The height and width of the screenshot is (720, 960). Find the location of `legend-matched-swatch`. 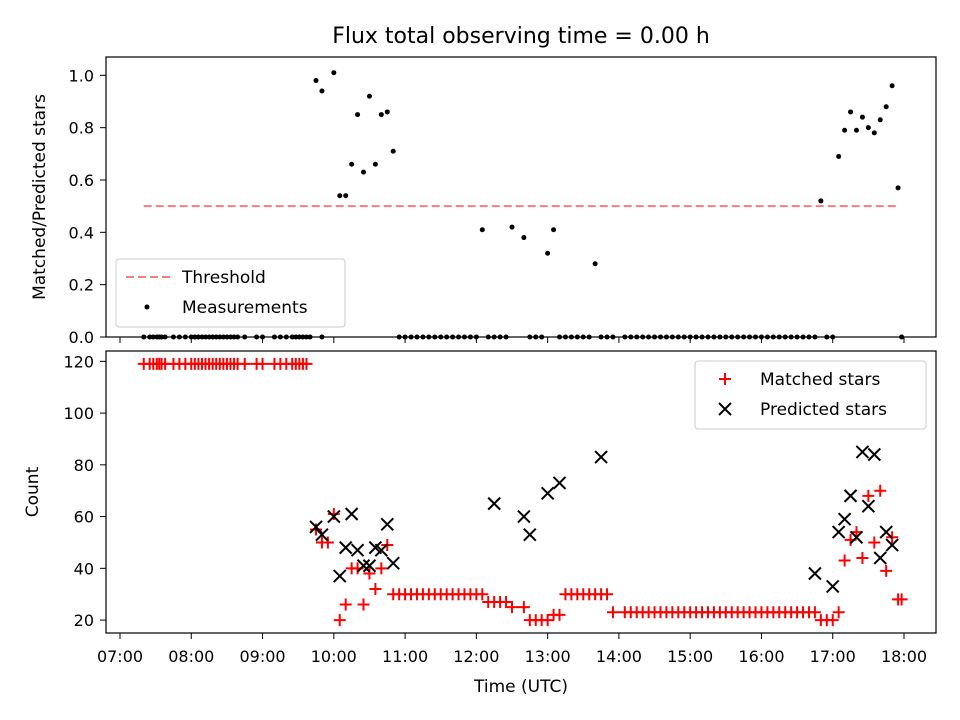

legend-matched-swatch is located at coordinates (725, 379).